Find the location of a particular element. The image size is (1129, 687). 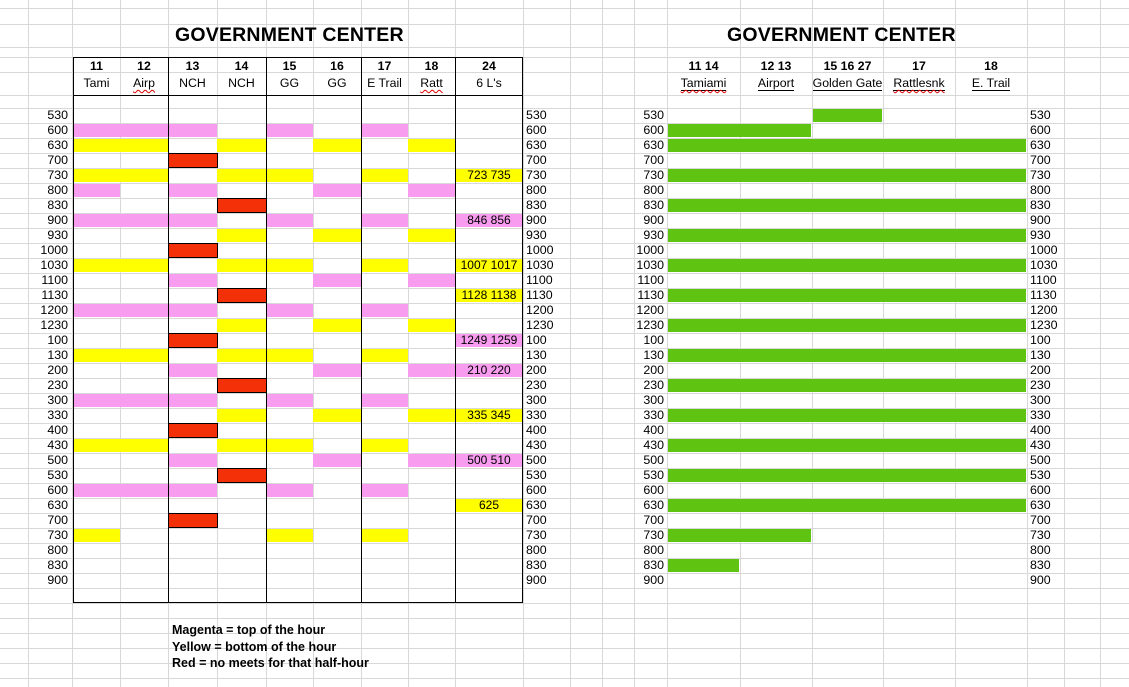

meet-times-label: 846 856 is located at coordinates (489, 220).